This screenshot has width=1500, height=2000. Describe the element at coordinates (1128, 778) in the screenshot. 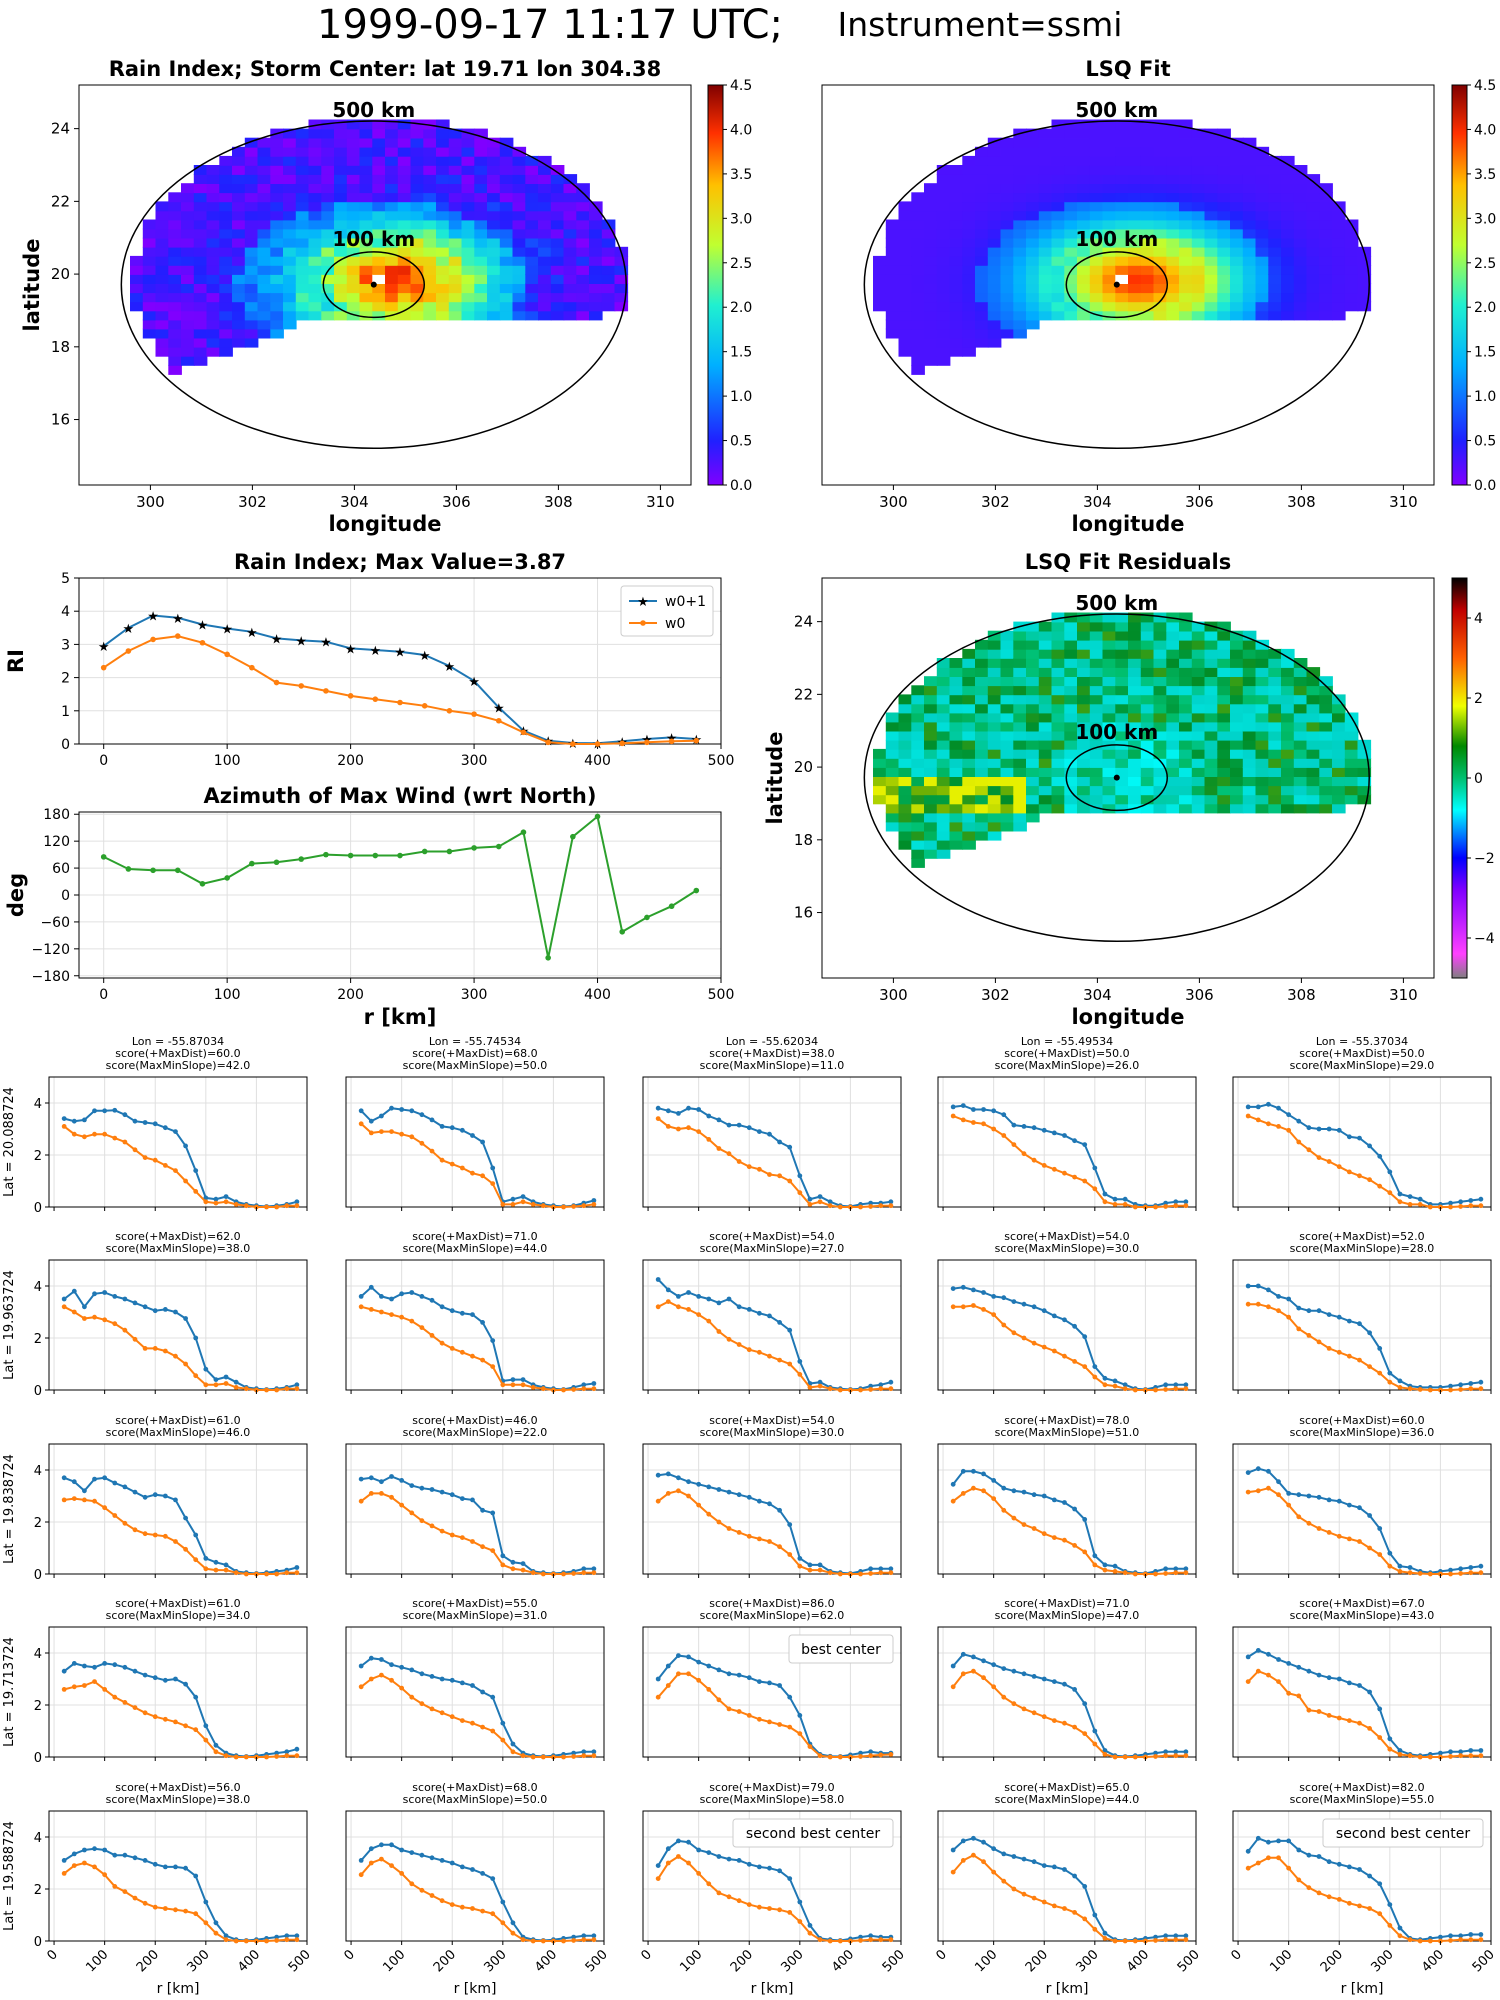

I see `map-axes-frame` at that location.